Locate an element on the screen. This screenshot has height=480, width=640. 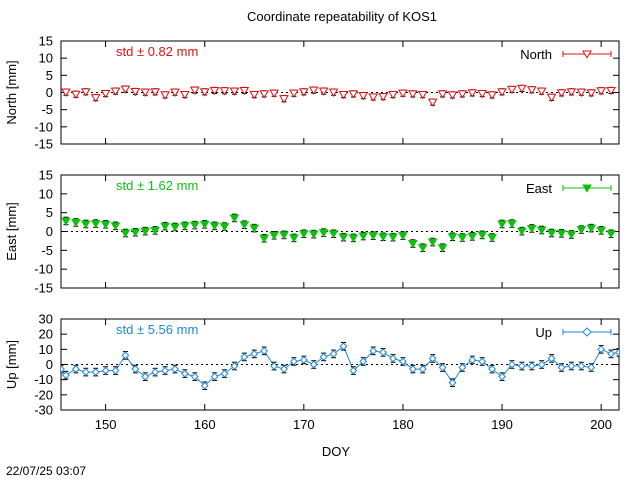
north-std-label: std ± 0.82 mm is located at coordinates (157, 51).